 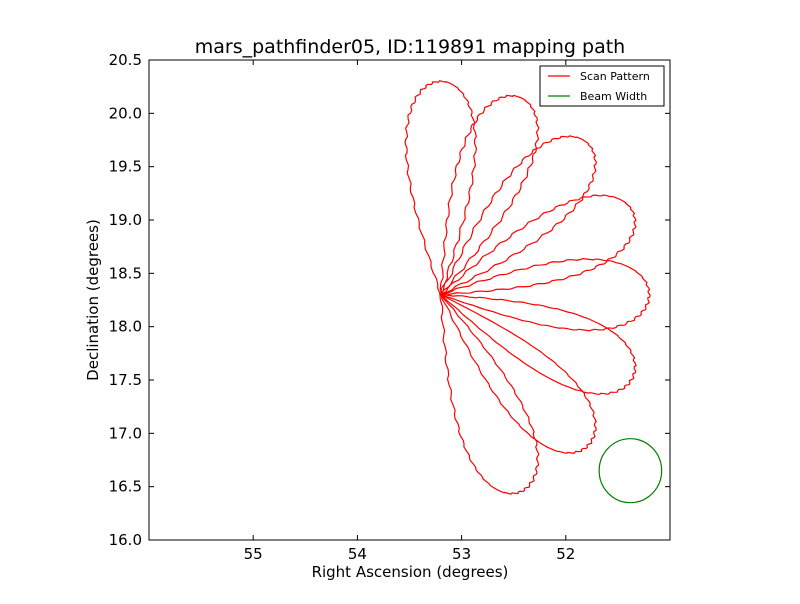 What do you see at coordinates (565, 554) in the screenshot?
I see `x-tick-label: 52` at bounding box center [565, 554].